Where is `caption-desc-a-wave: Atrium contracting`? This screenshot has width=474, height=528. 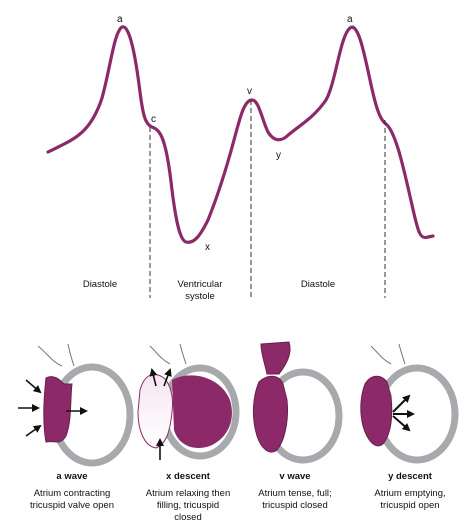
caption-desc-a-wave: Atrium contracting is located at coordinates (72, 493).